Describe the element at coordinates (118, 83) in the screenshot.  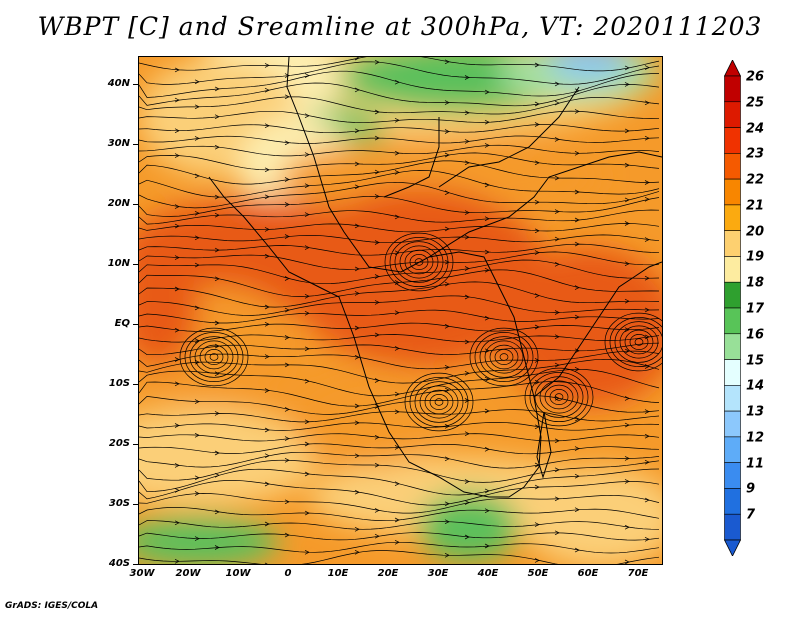
I see `lat-label: 40N` at that location.